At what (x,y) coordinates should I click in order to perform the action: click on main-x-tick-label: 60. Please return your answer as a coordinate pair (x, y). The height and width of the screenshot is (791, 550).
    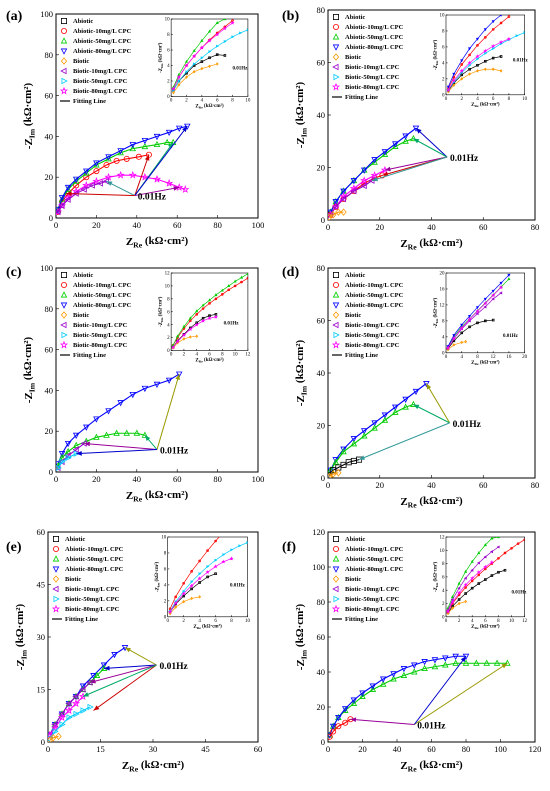
    Looking at the image, I should click on (431, 749).